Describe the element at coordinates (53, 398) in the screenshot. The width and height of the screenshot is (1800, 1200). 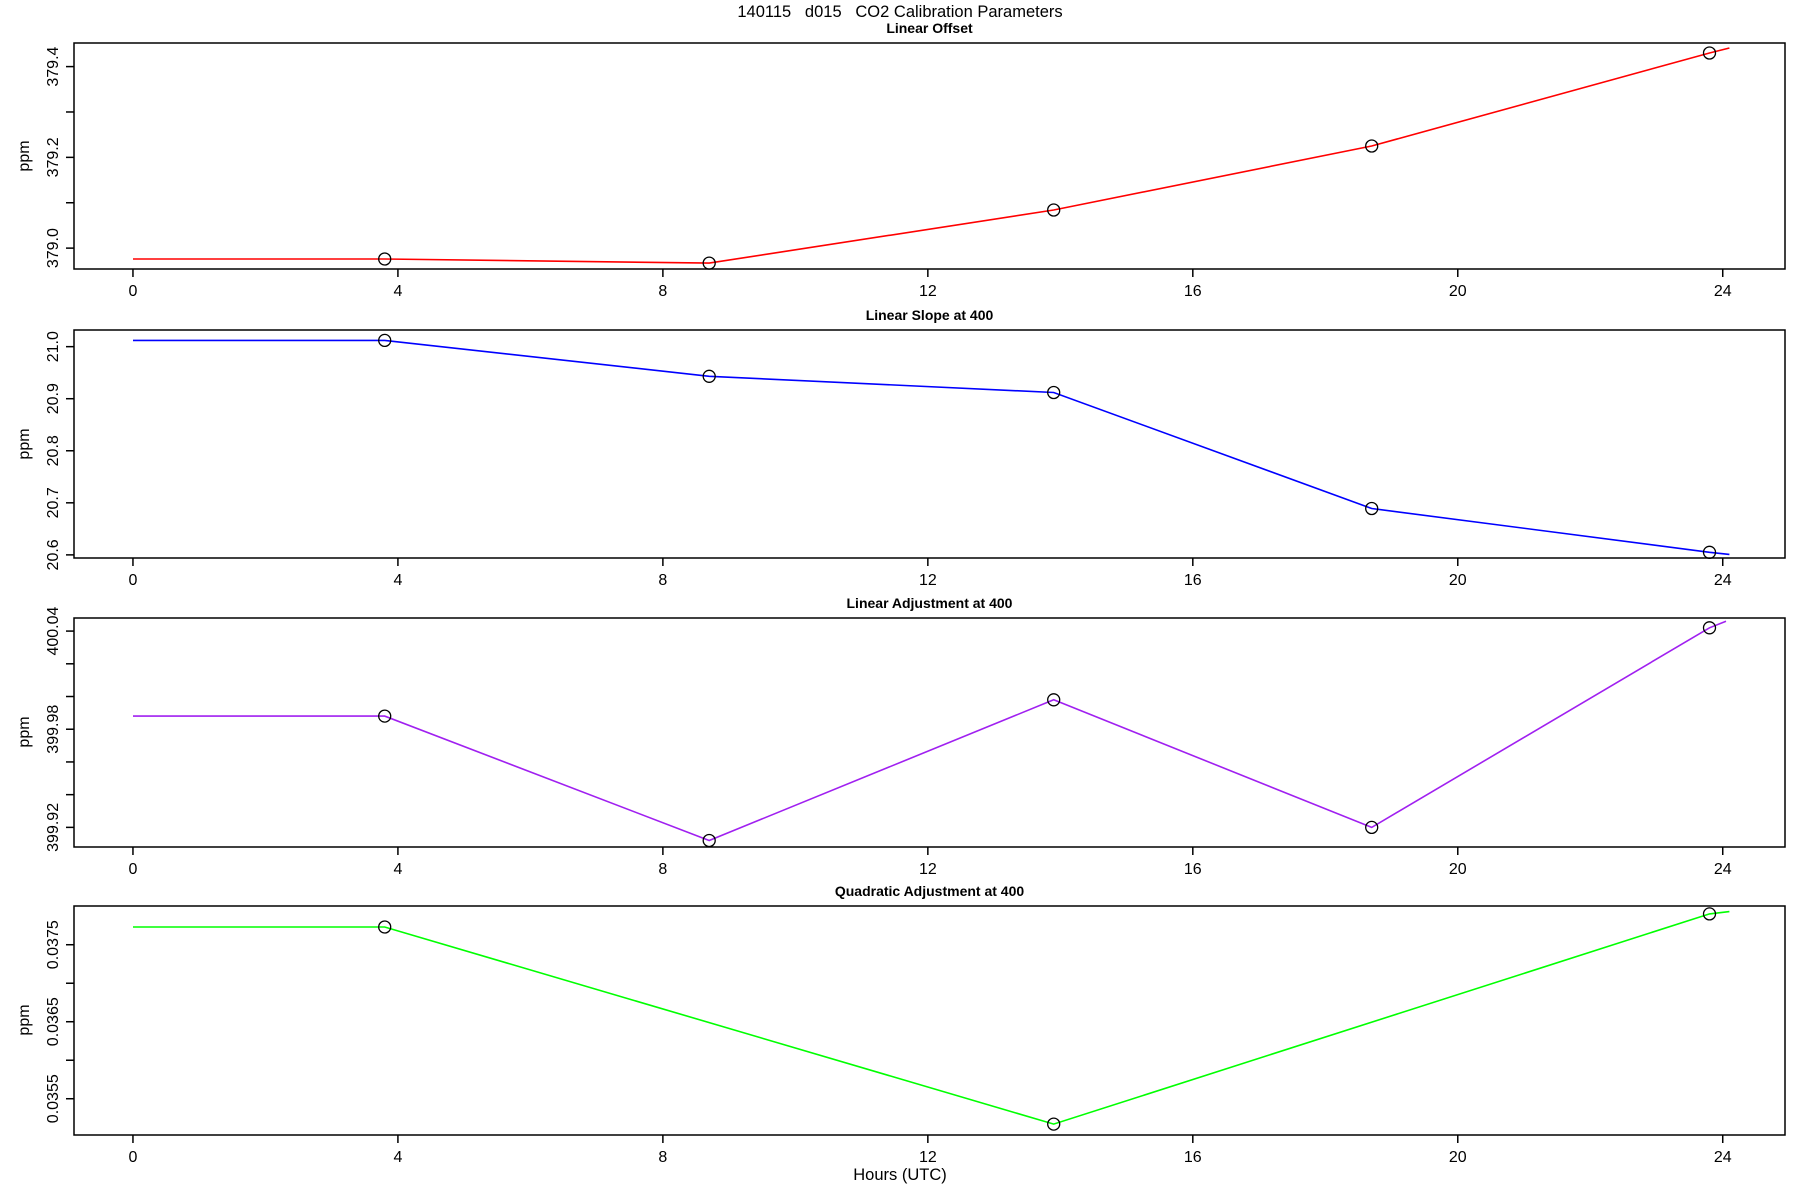
I see `y-tick-label: 20.9` at that location.